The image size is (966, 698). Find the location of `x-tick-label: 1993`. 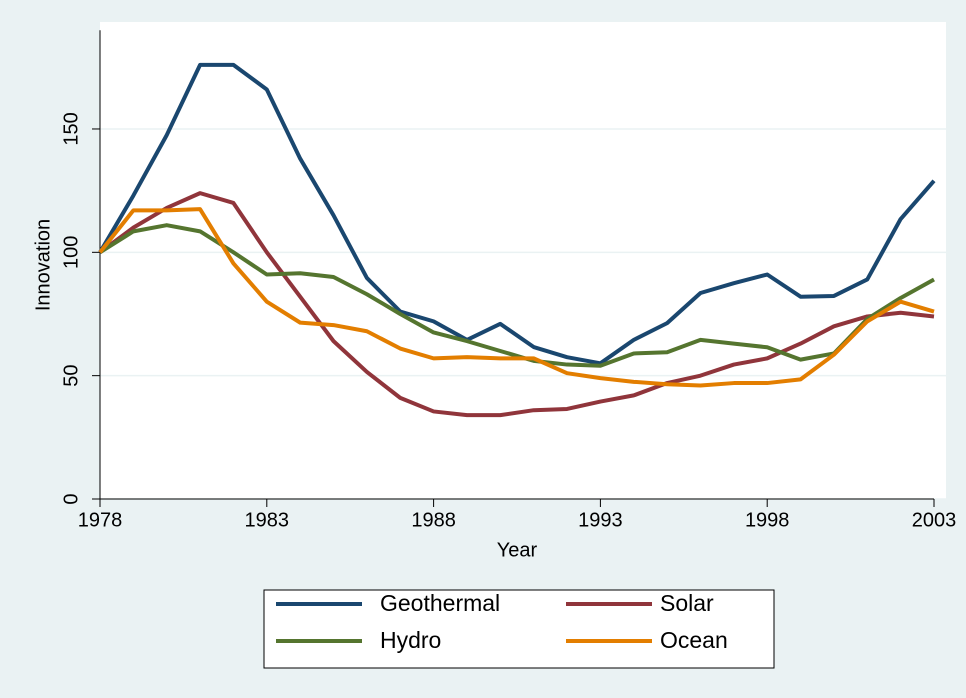

x-tick-label: 1993 is located at coordinates (600, 520).